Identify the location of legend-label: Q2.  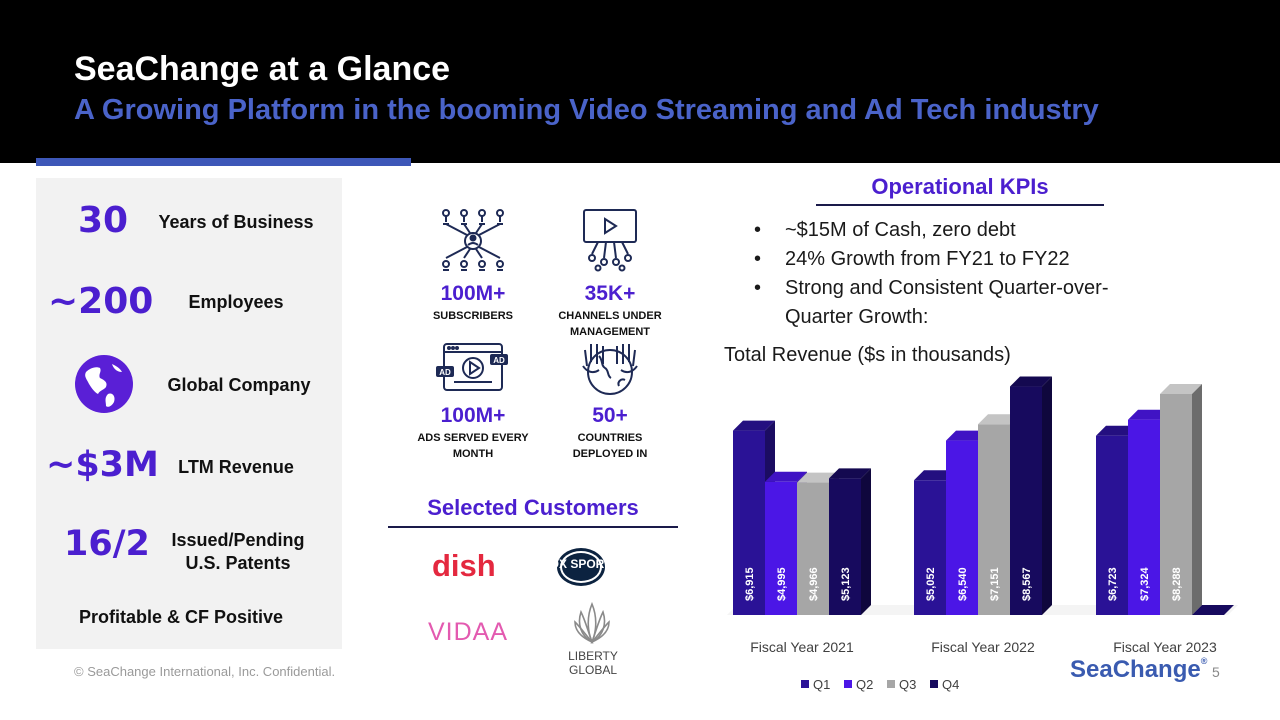
(864, 684).